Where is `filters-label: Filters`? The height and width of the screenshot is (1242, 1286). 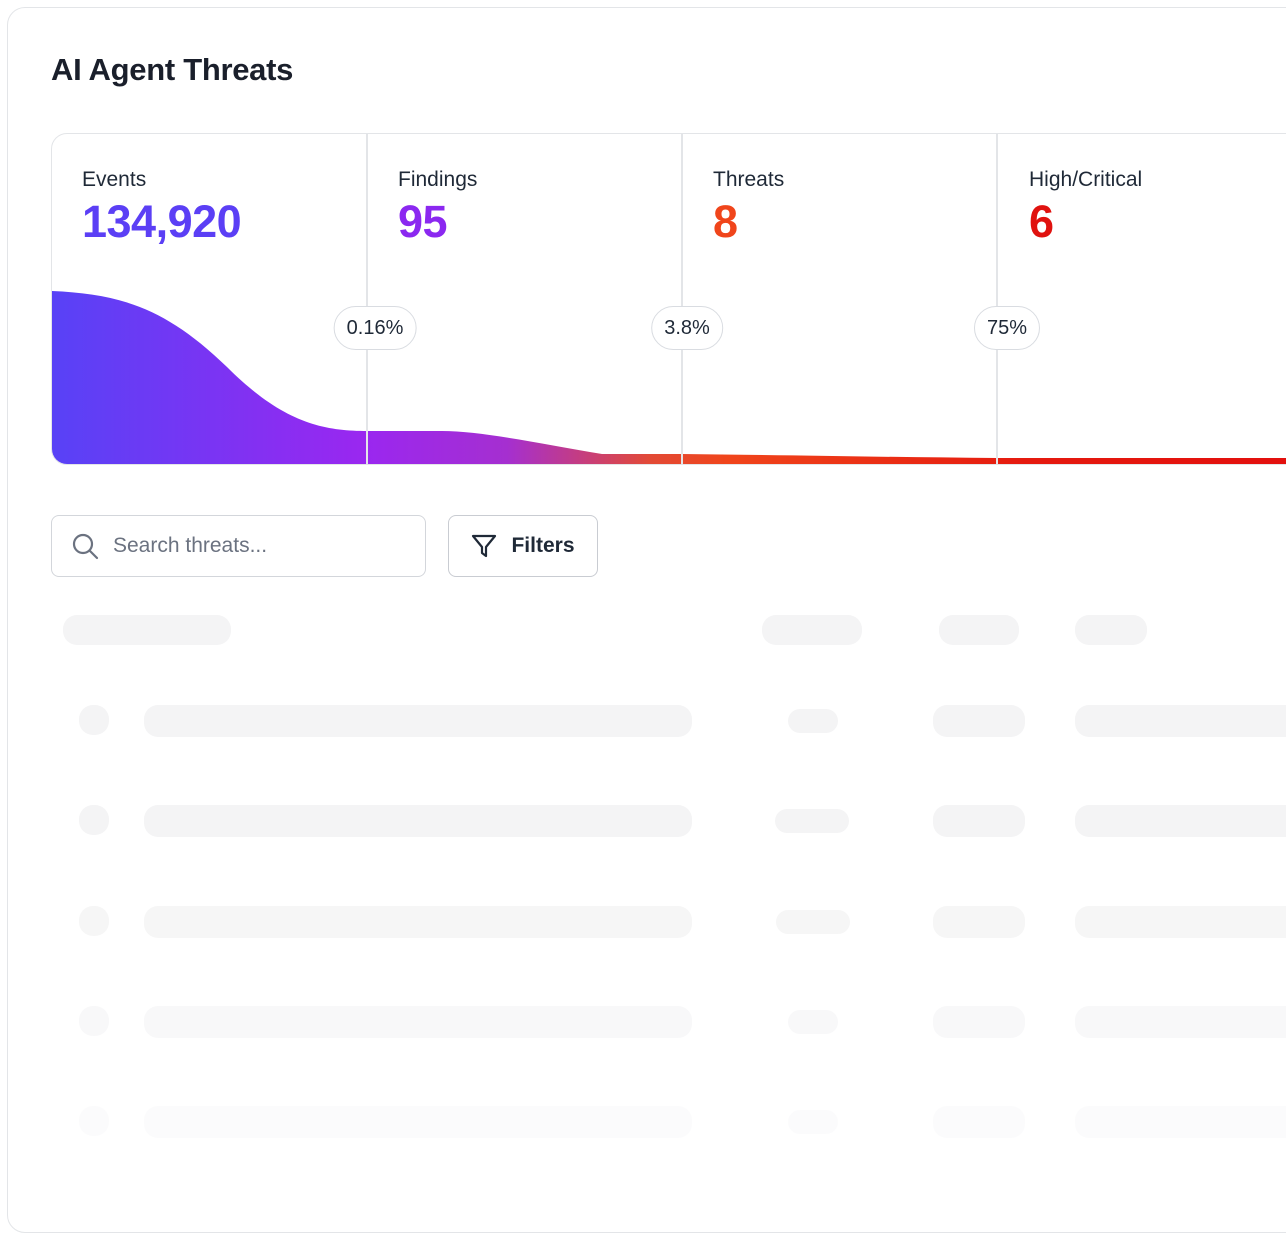 filters-label: Filters is located at coordinates (543, 545).